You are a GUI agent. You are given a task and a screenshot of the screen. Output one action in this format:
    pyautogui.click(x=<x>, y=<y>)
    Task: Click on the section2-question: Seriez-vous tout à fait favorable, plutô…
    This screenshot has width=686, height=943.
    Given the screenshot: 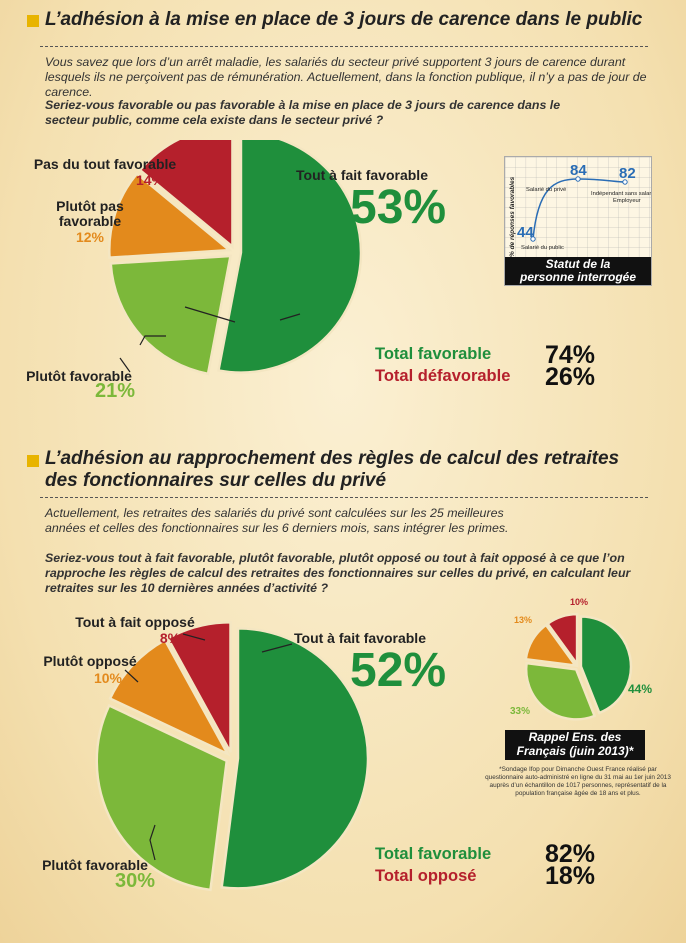 What is the action you would take?
    pyautogui.click(x=338, y=573)
    